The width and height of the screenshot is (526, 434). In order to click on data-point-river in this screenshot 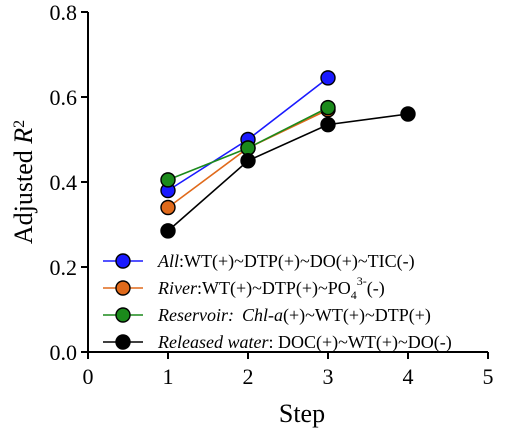, I will do `click(168, 207)`.